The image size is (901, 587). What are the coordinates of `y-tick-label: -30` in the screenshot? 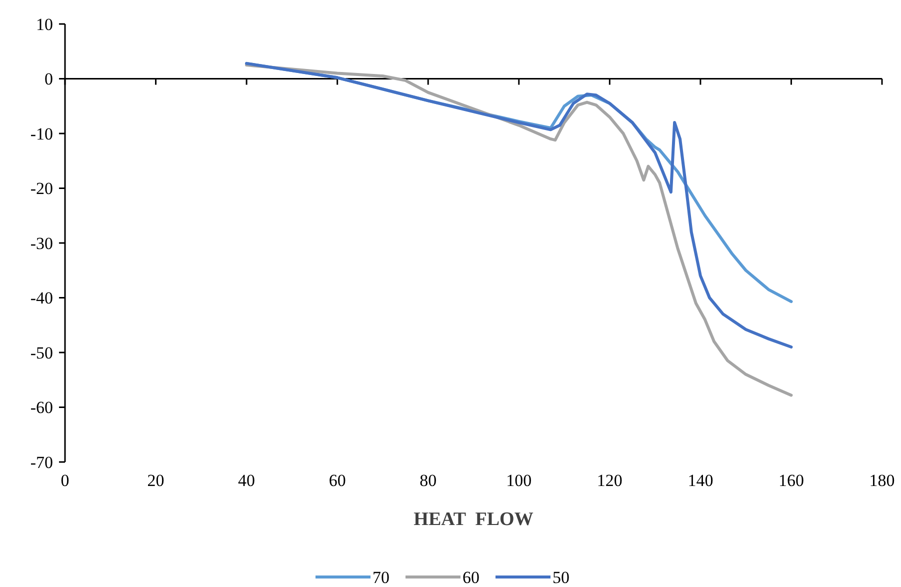 It's located at (41, 243).